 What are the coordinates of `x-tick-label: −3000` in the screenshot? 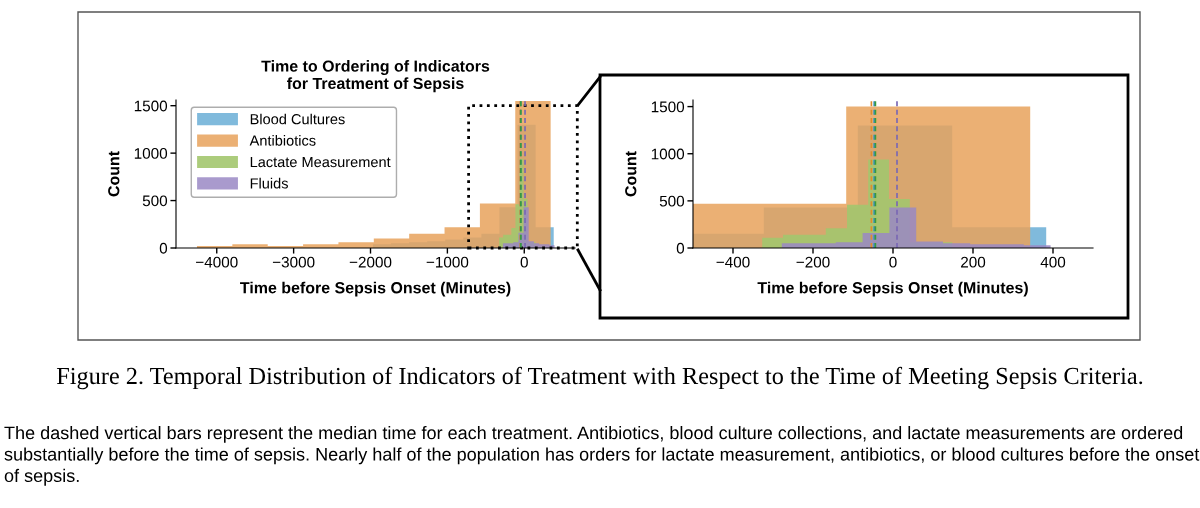 It's located at (293, 262).